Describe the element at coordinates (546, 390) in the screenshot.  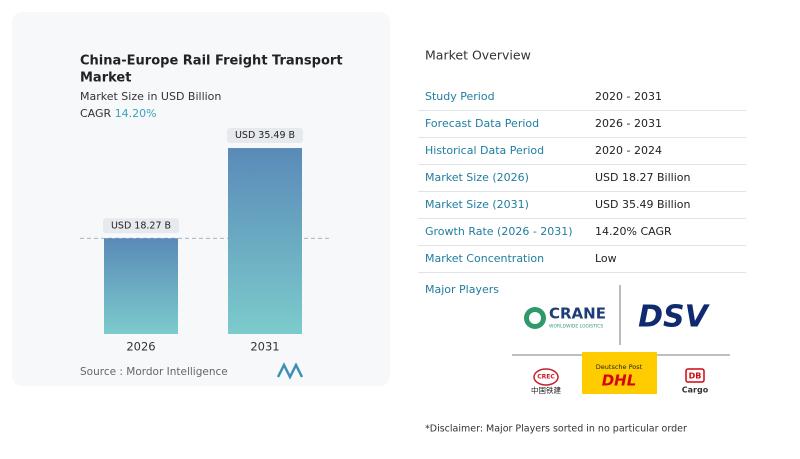
I see `player-name: 中国铁建` at that location.